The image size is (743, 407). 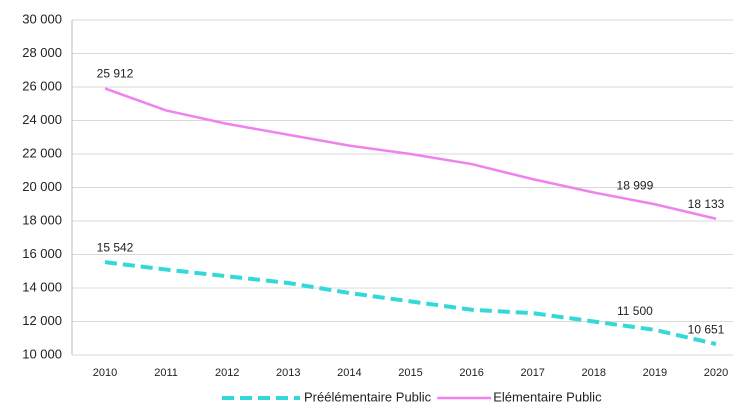 I want to click on data-label: 18 133, so click(x=706, y=204).